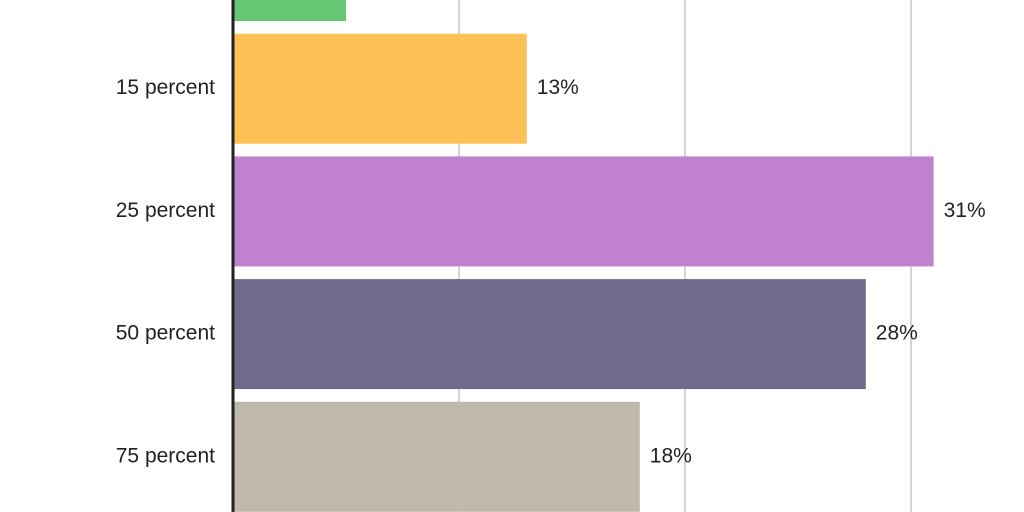 The width and height of the screenshot is (1024, 512). What do you see at coordinates (558, 87) in the screenshot?
I see `value-label: 13%` at bounding box center [558, 87].